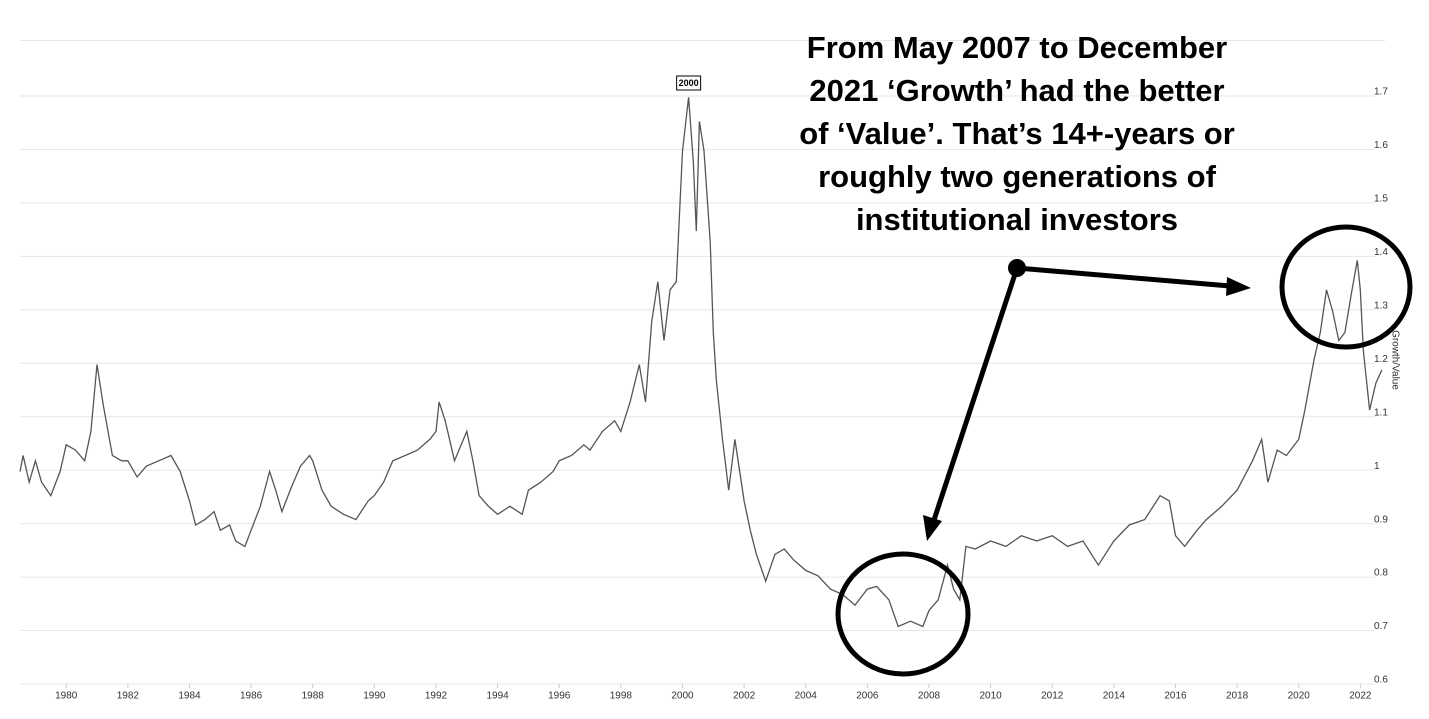 The height and width of the screenshot is (719, 1429). Describe the element at coordinates (1017, 176) in the screenshot. I see `callout-line: roughly two generations of` at that location.